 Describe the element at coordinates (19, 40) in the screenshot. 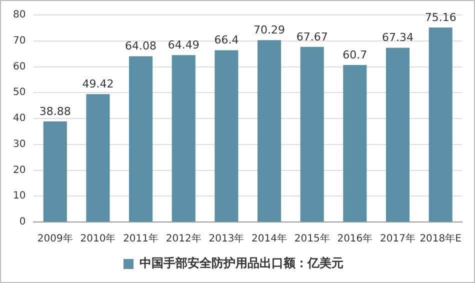

I see `y-tick-label: 70` at that location.